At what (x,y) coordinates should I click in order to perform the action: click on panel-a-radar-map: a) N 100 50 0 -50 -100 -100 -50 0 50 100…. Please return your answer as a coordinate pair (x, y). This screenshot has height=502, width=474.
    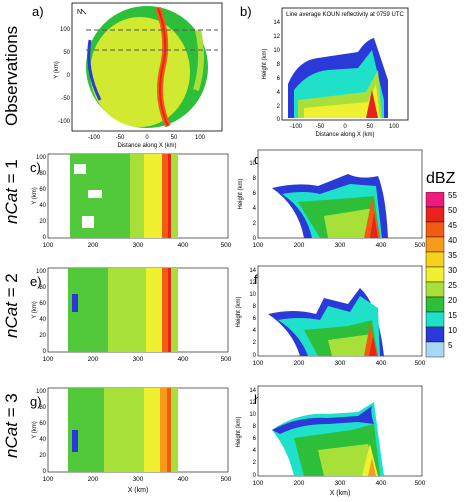
    Looking at the image, I should click on (127, 75).